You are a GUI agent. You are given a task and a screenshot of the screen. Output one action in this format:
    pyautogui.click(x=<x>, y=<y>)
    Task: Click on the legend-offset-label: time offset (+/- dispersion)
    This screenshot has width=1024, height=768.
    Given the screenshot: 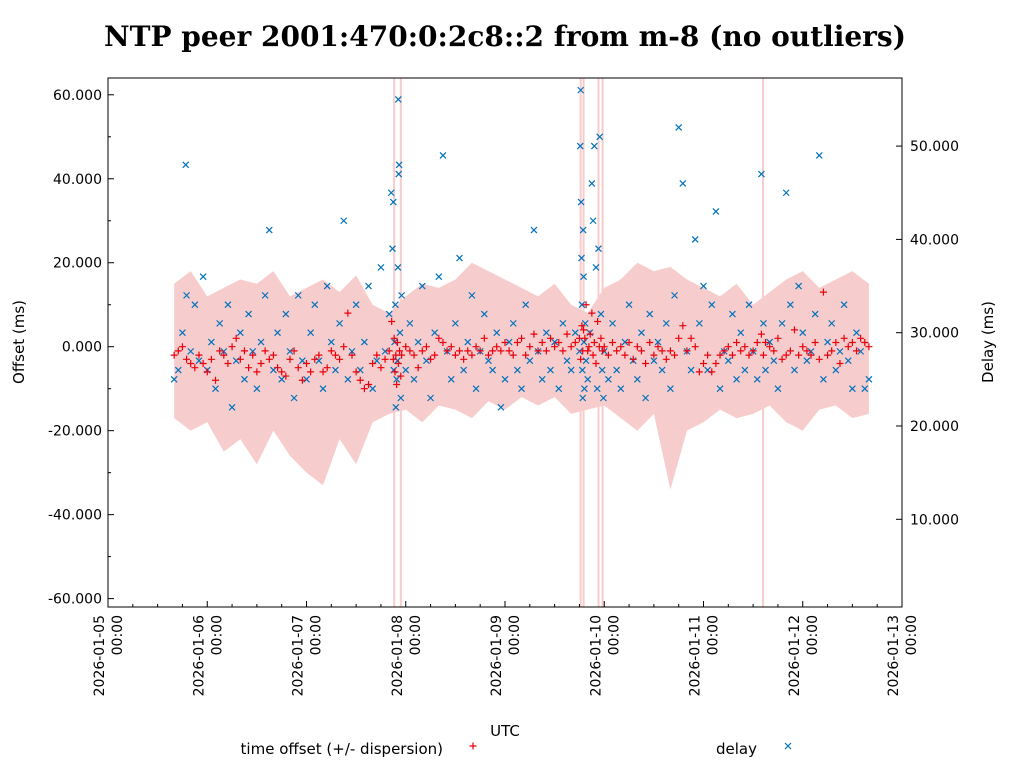 What is the action you would take?
    pyautogui.click(x=342, y=749)
    